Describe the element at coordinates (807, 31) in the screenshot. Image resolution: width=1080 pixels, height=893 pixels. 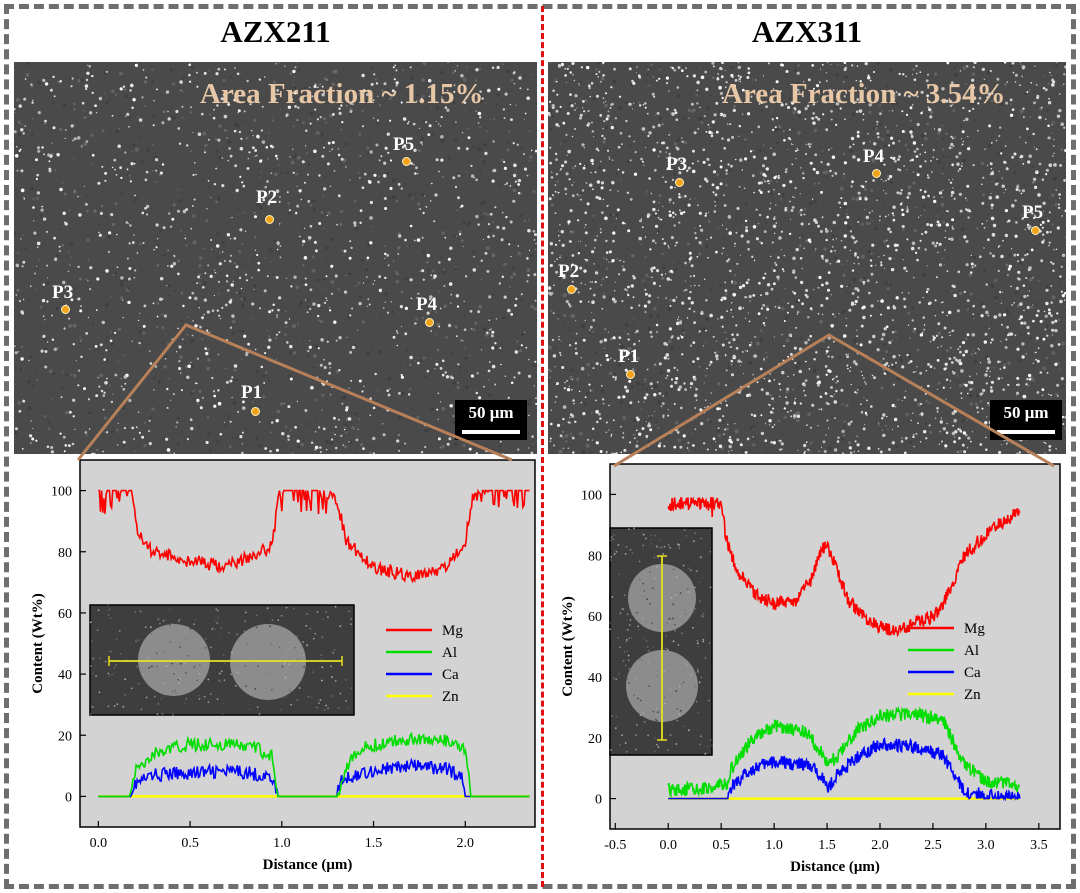
I see `panel-title-azx311: AZX311` at that location.